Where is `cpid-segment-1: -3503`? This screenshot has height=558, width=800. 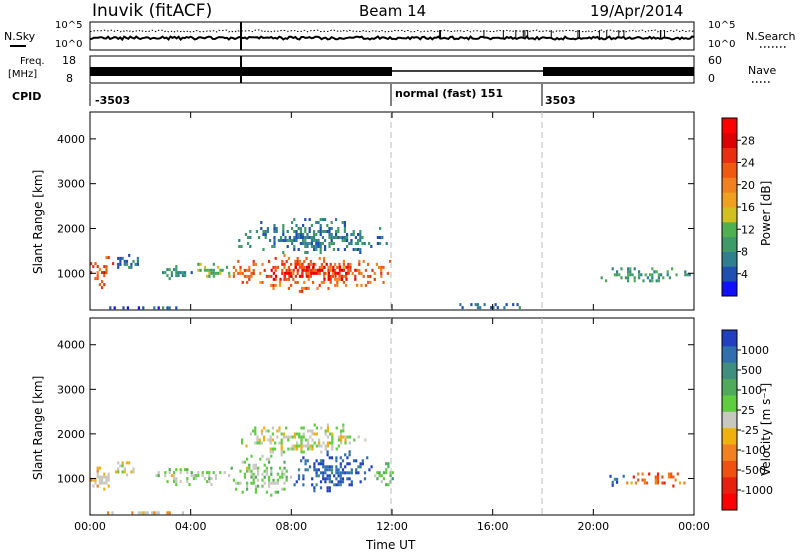 cpid-segment-1: -3503 is located at coordinates (112, 100).